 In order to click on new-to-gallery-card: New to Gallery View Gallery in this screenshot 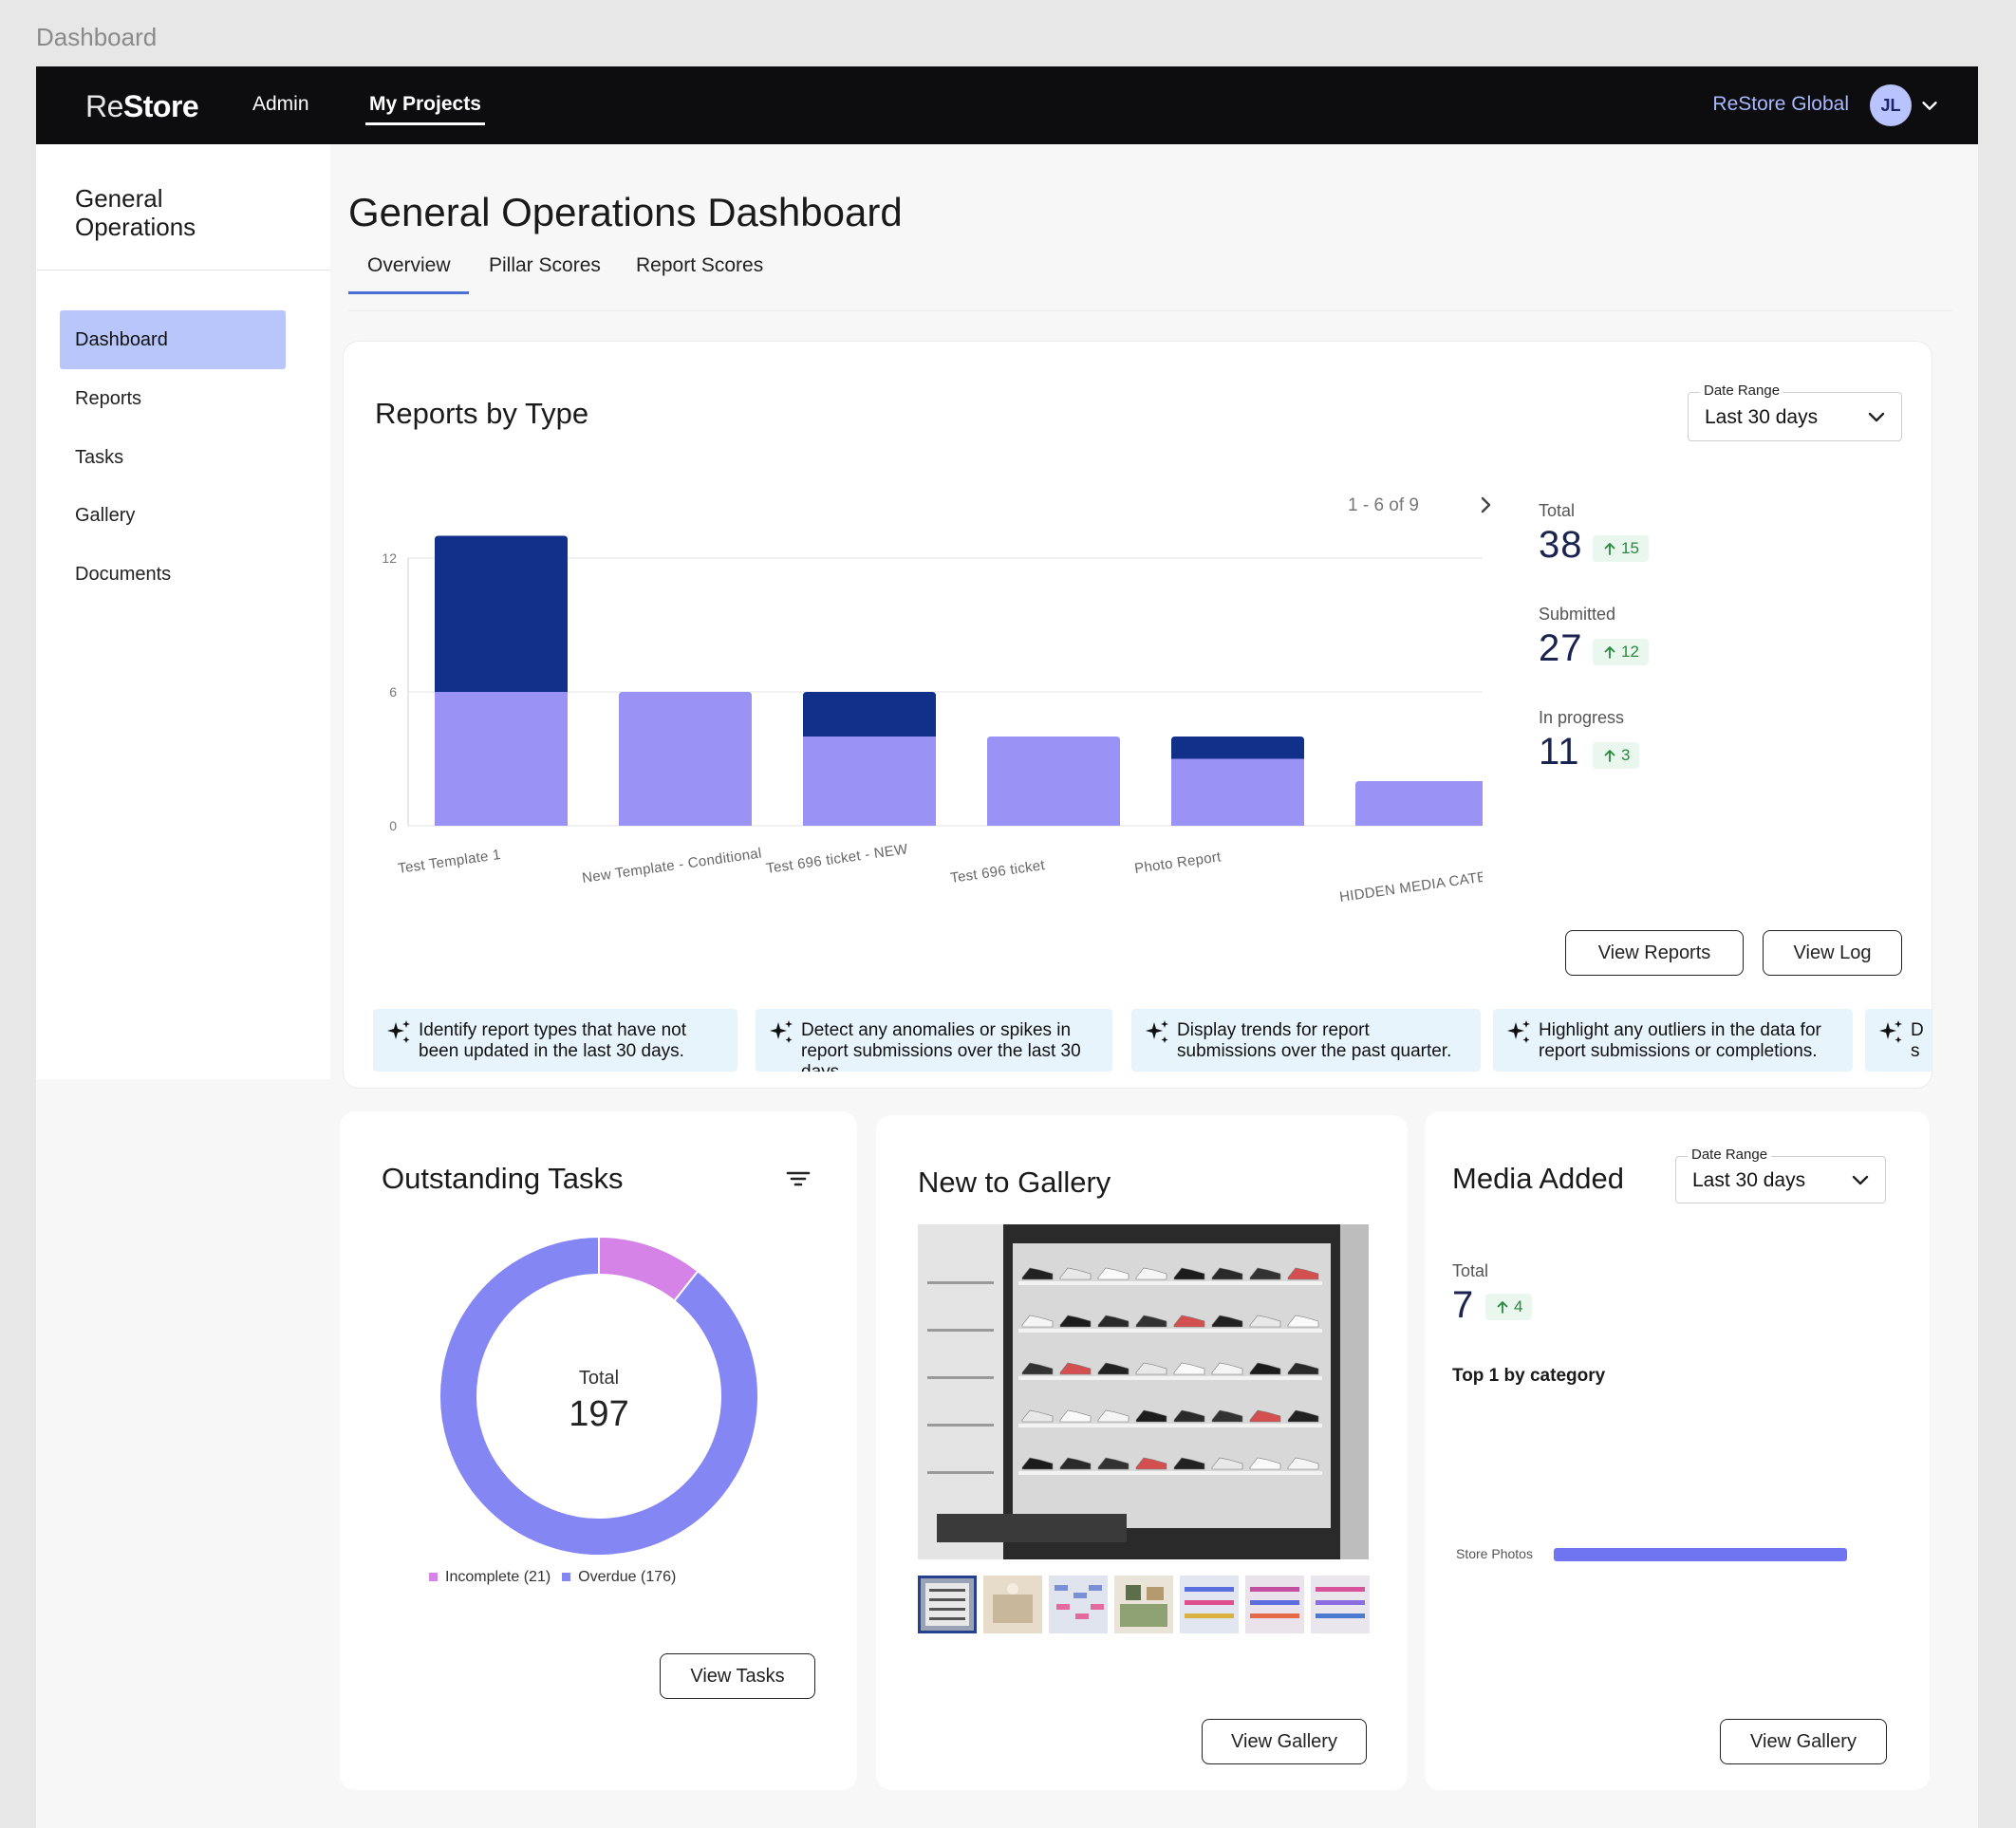, I will do `click(1142, 1453)`.